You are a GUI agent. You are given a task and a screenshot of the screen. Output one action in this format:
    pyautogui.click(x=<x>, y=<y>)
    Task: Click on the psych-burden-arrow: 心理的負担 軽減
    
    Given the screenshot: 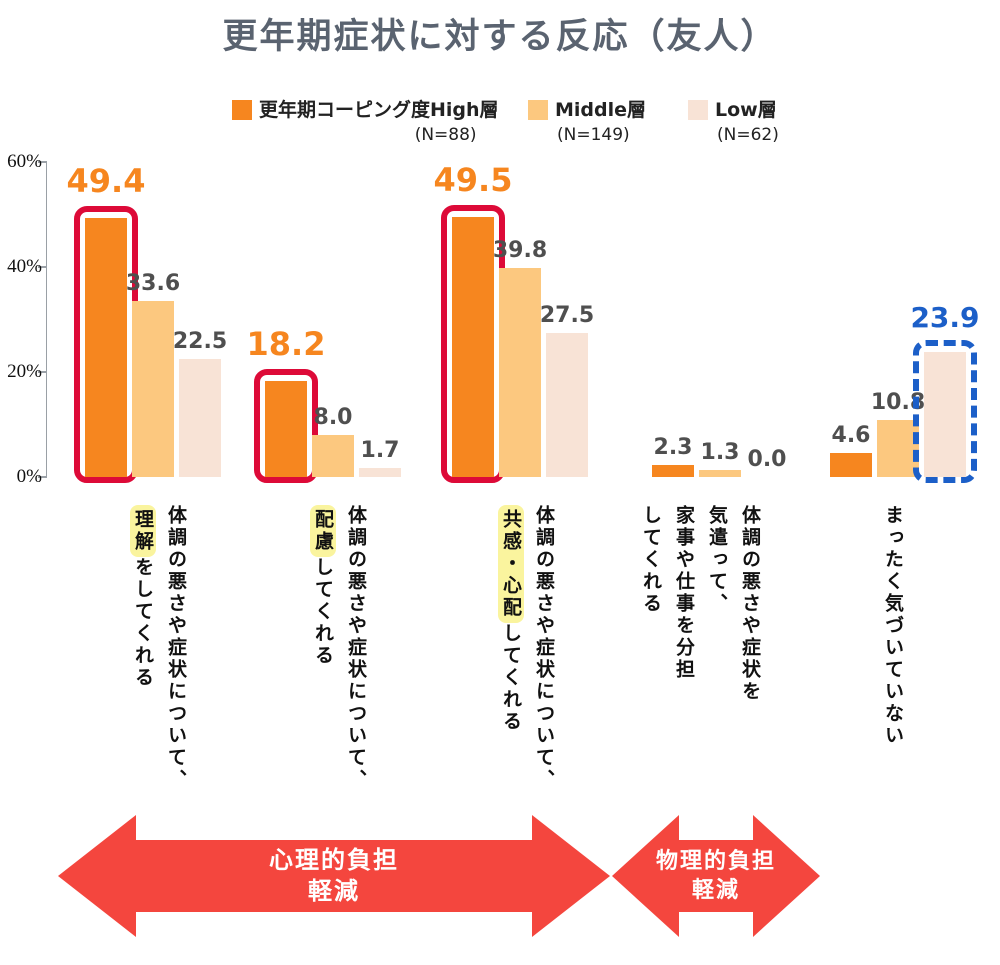 What is the action you would take?
    pyautogui.click(x=334, y=876)
    